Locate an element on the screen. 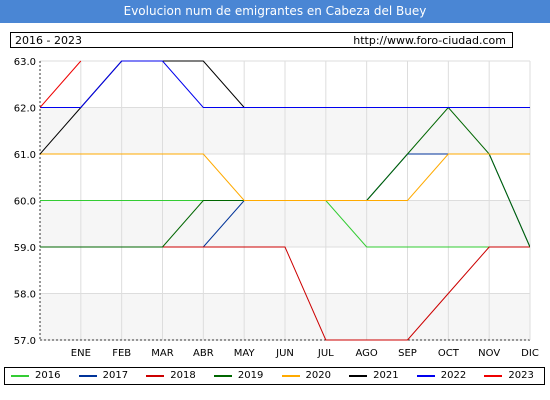  x-tick-label-mar: MAR is located at coordinates (162, 353).